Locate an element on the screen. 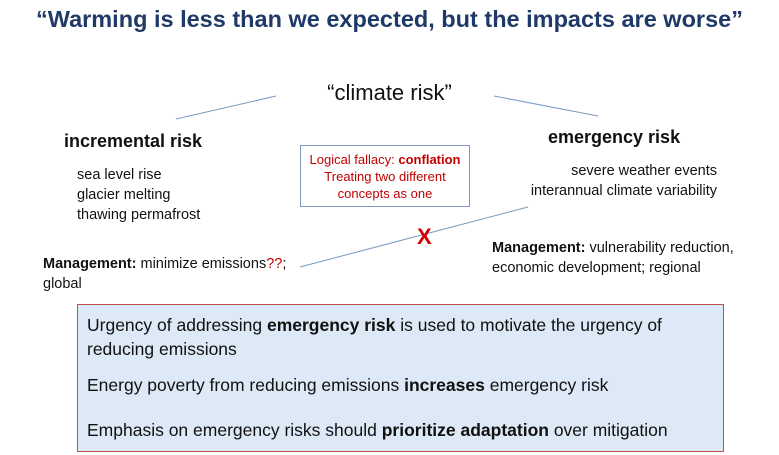 The image size is (779, 455). fallacy-prefix: Logical fallacy: is located at coordinates (354, 159).